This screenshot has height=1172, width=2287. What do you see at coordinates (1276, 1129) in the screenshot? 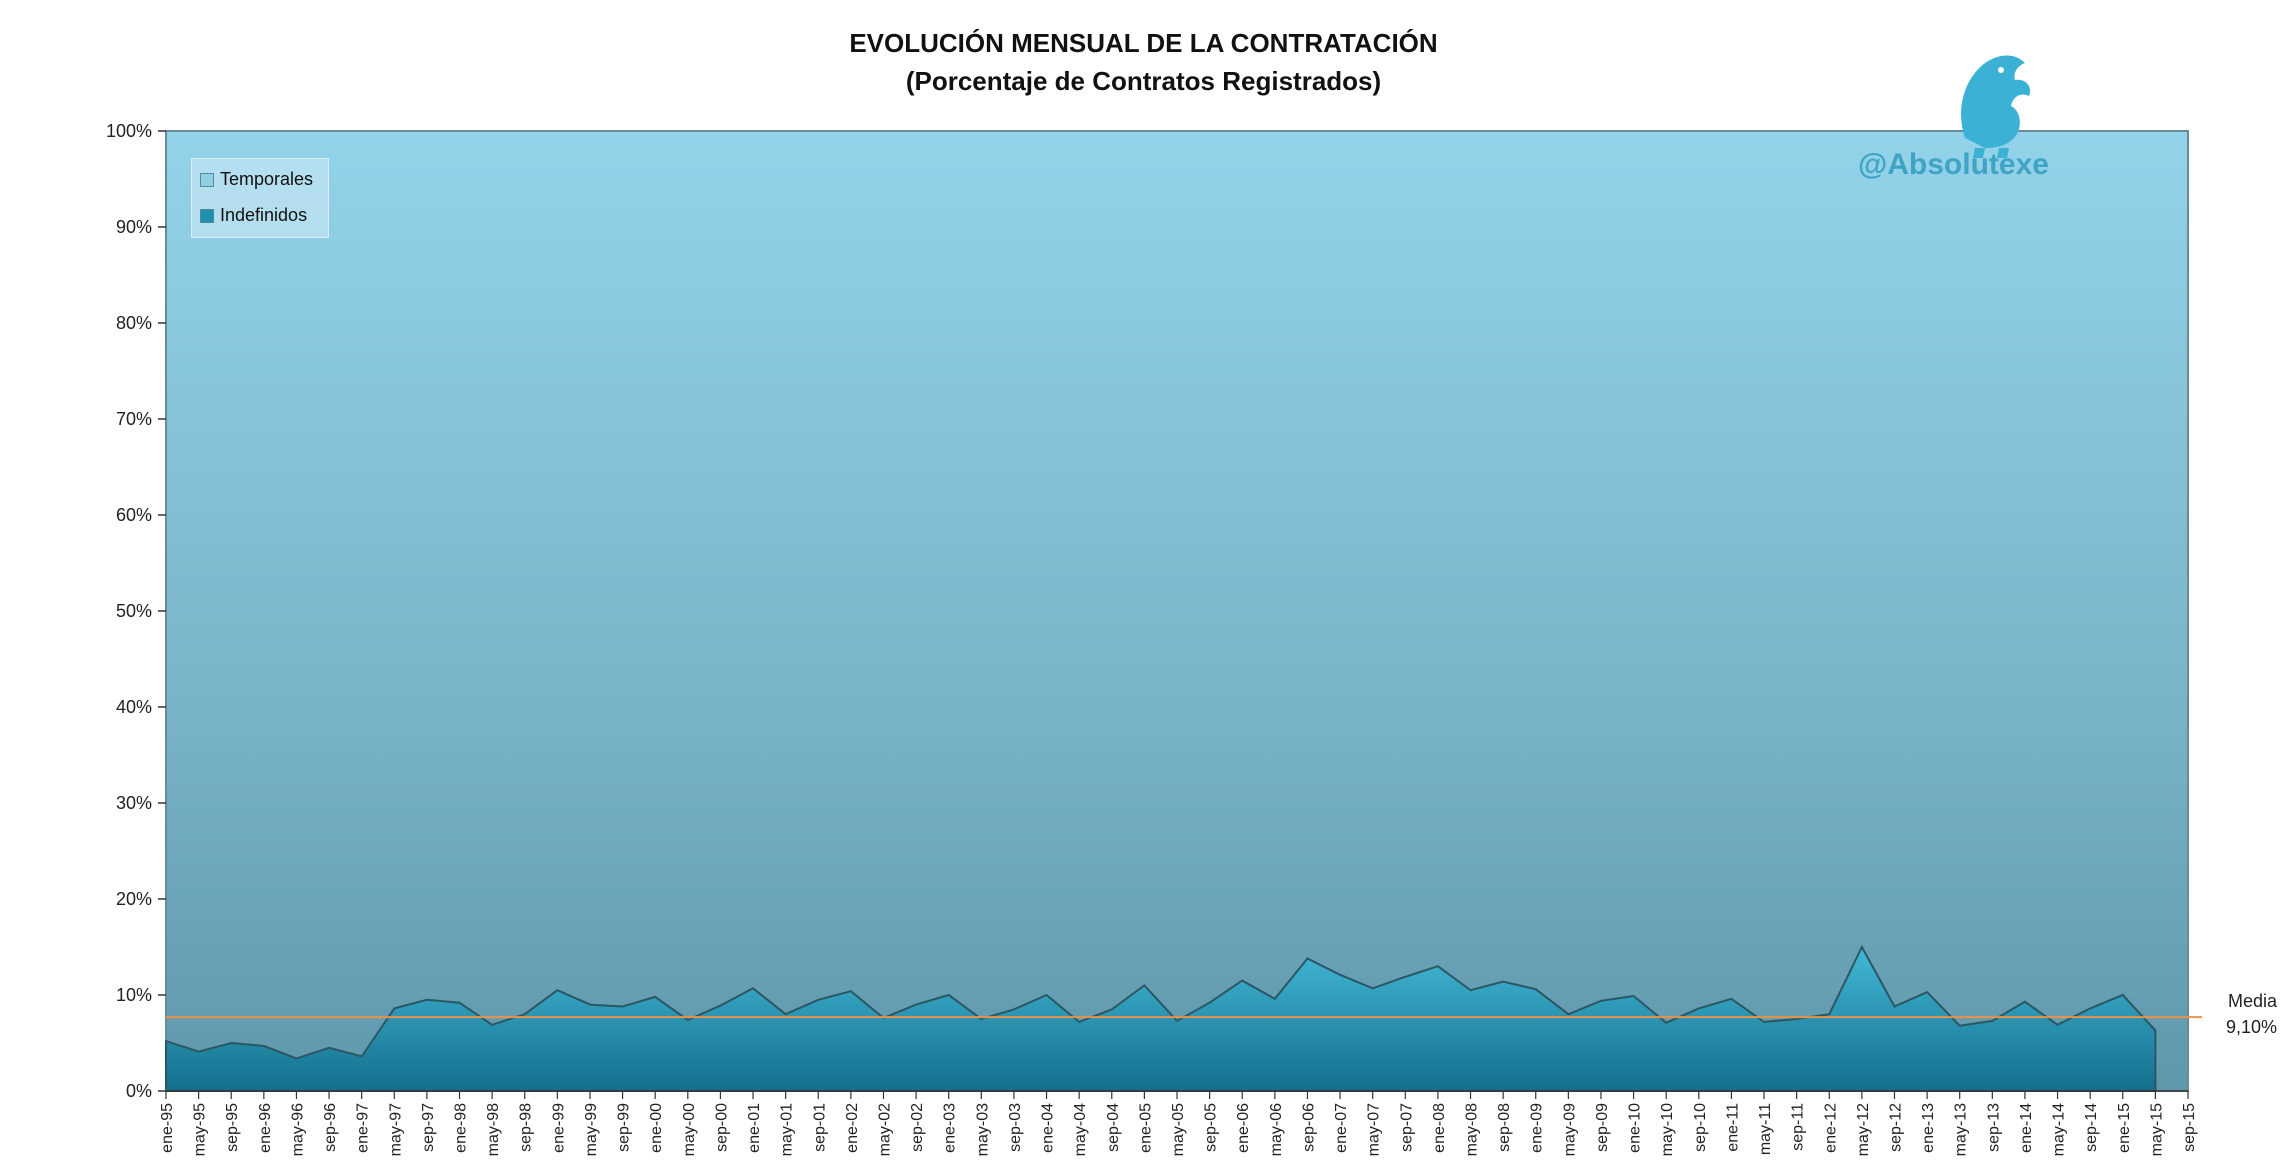
I see `x-tick-label: may-06` at bounding box center [1276, 1129].